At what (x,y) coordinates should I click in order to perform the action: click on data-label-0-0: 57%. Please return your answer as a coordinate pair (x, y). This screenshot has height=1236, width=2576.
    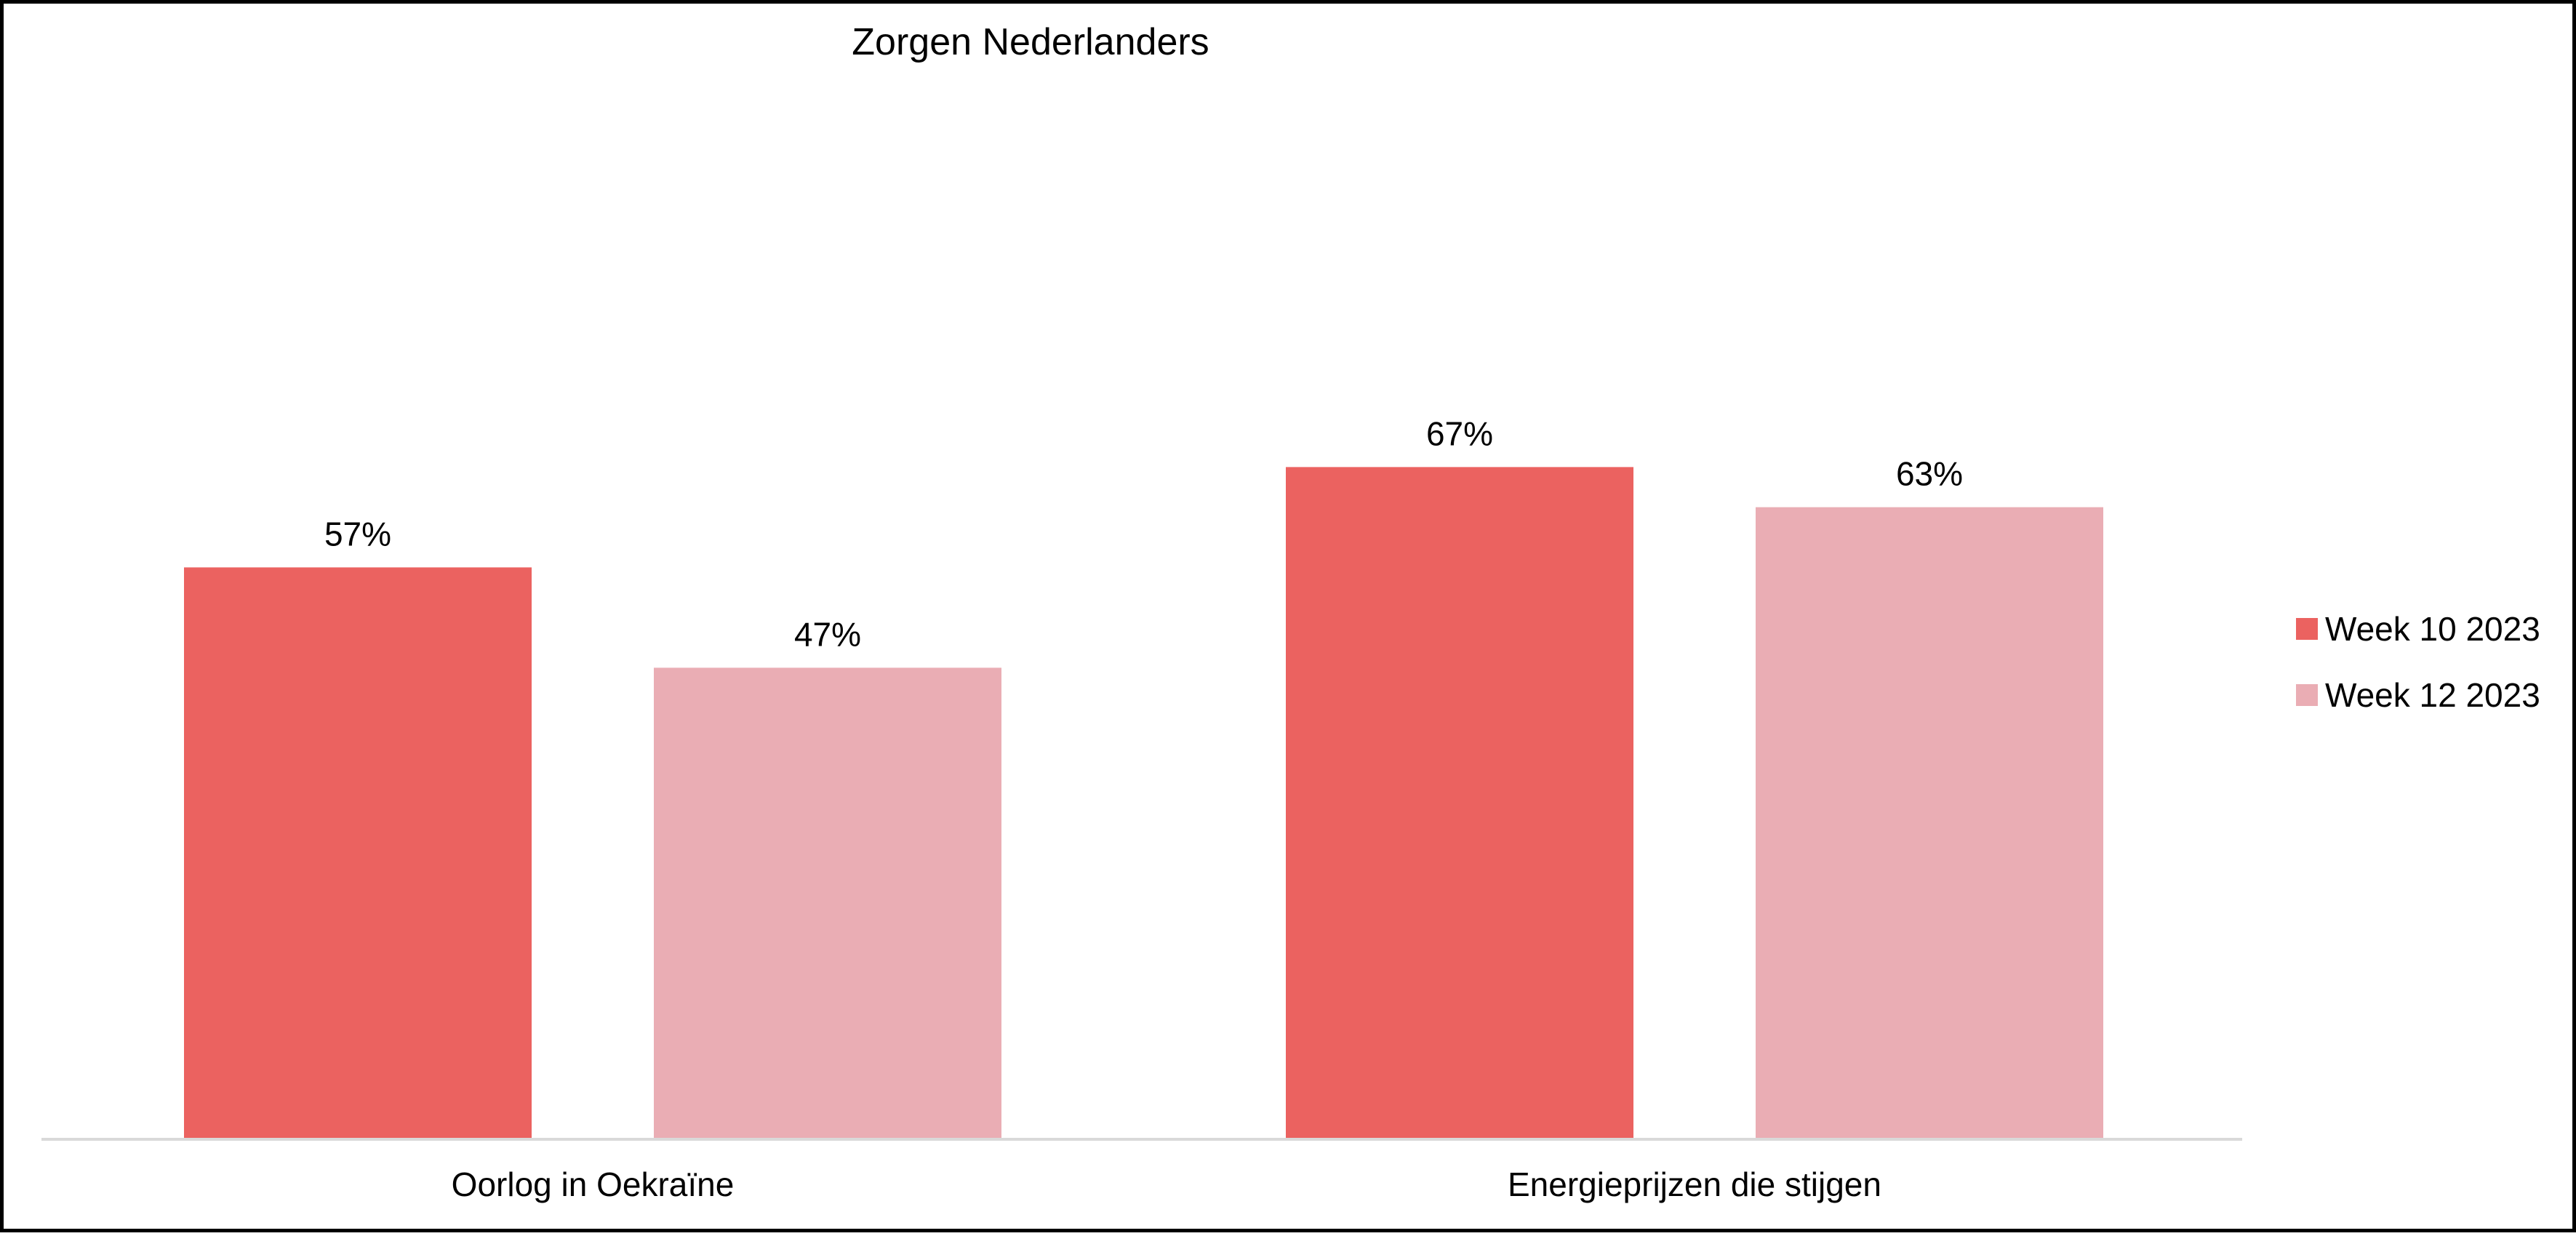
    Looking at the image, I should click on (357, 534).